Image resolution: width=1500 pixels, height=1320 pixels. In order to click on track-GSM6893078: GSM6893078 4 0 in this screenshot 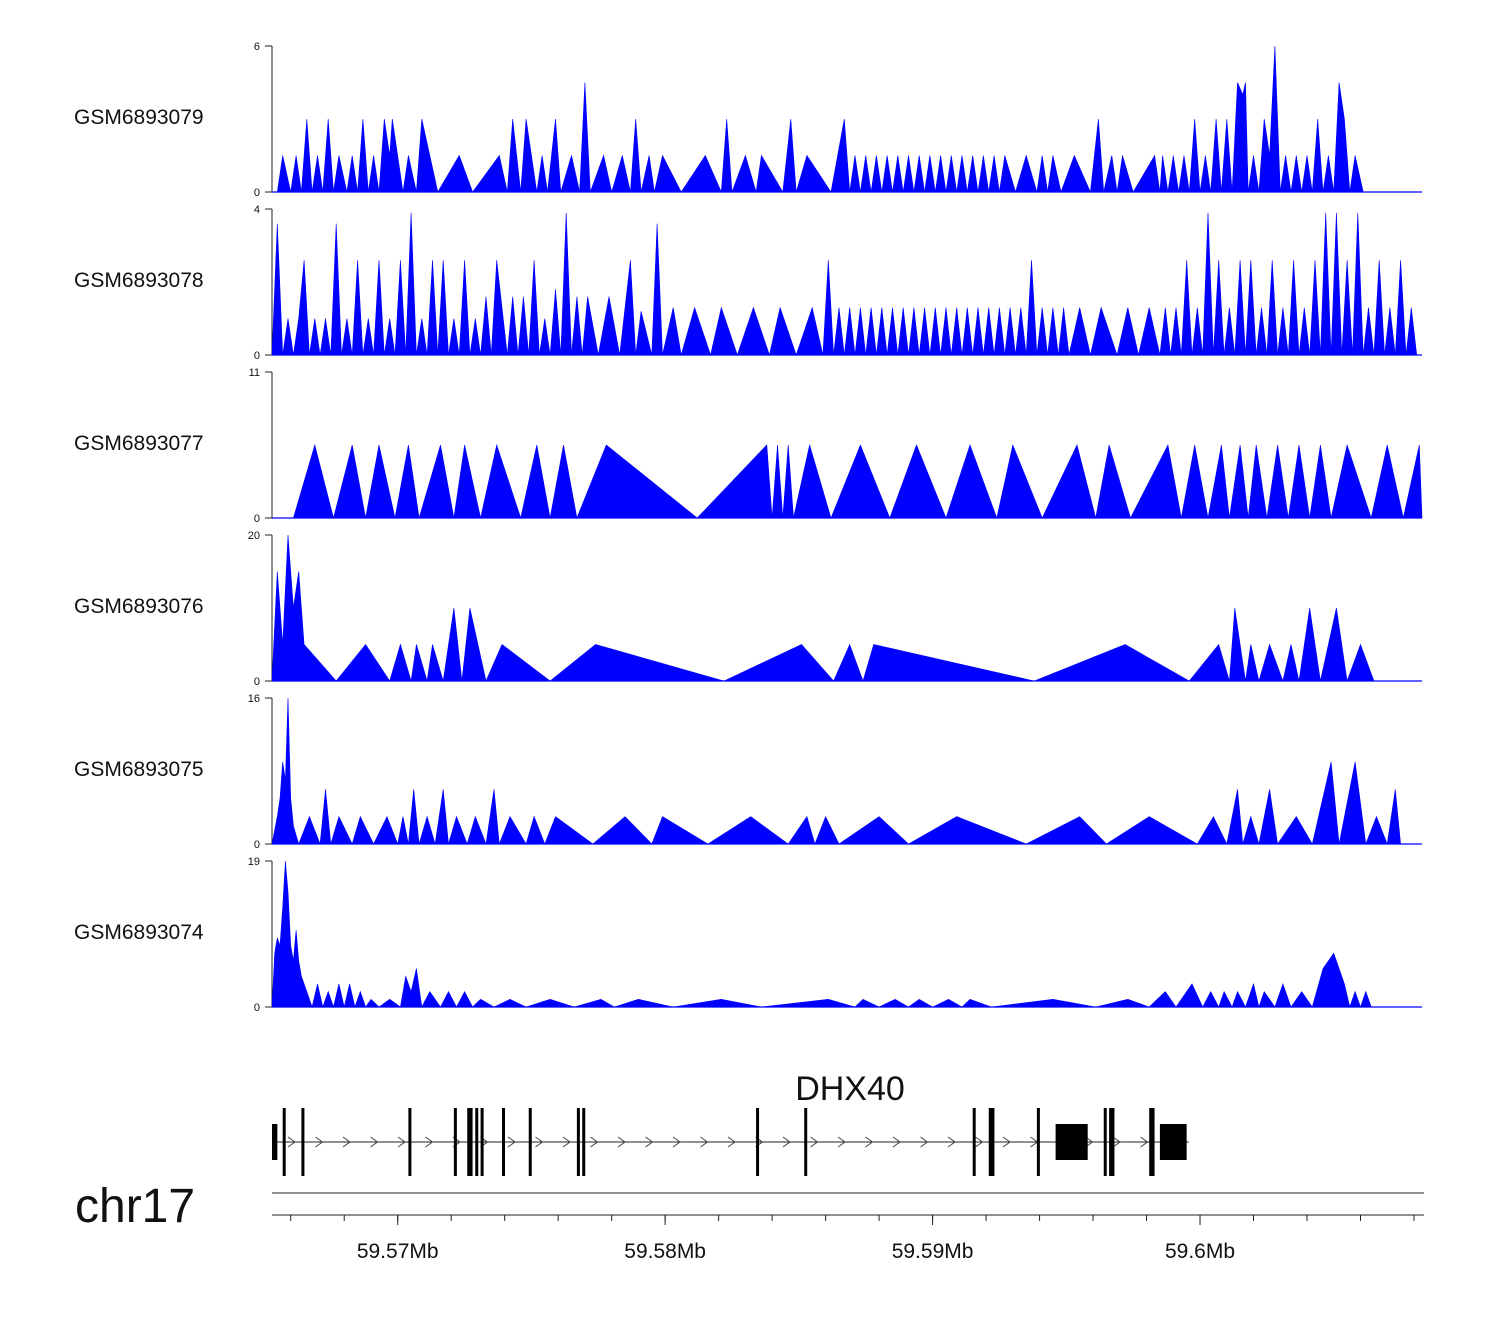, I will do `click(748, 283)`.